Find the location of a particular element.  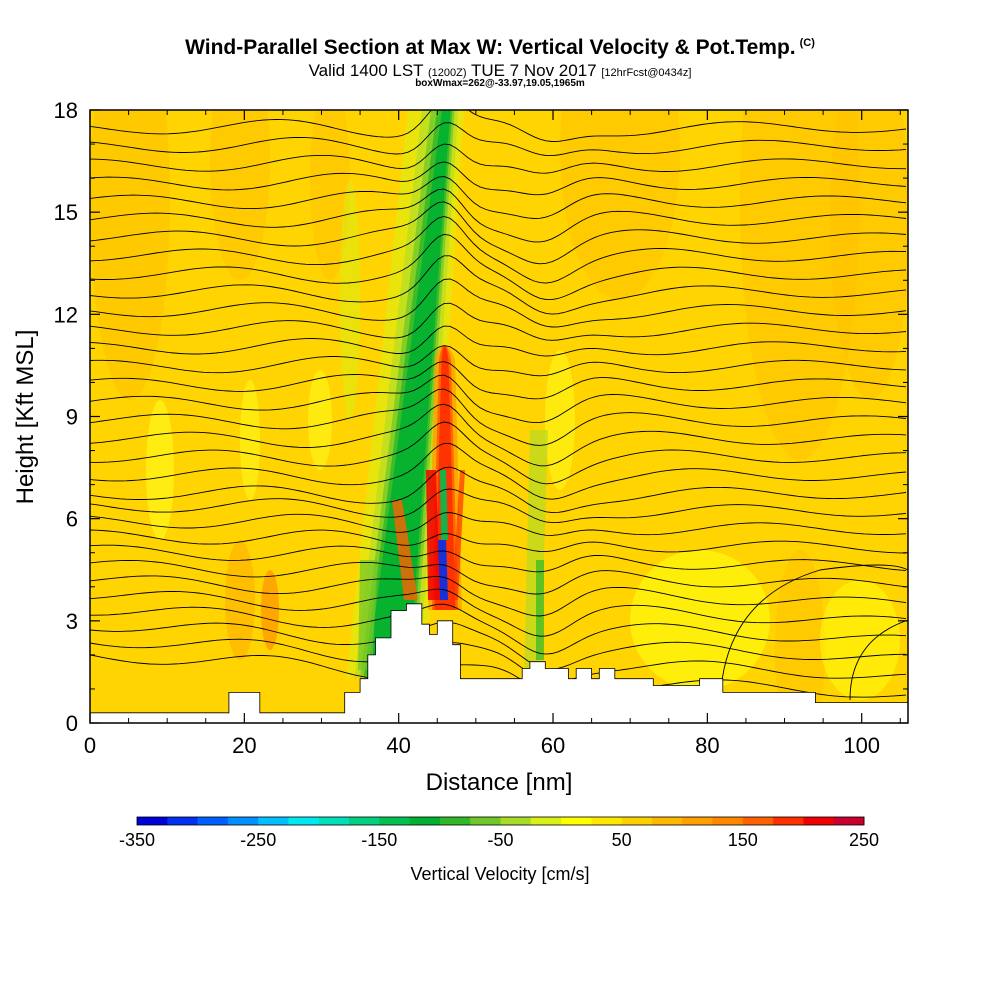

x-tick-label: 60 is located at coordinates (553, 745).